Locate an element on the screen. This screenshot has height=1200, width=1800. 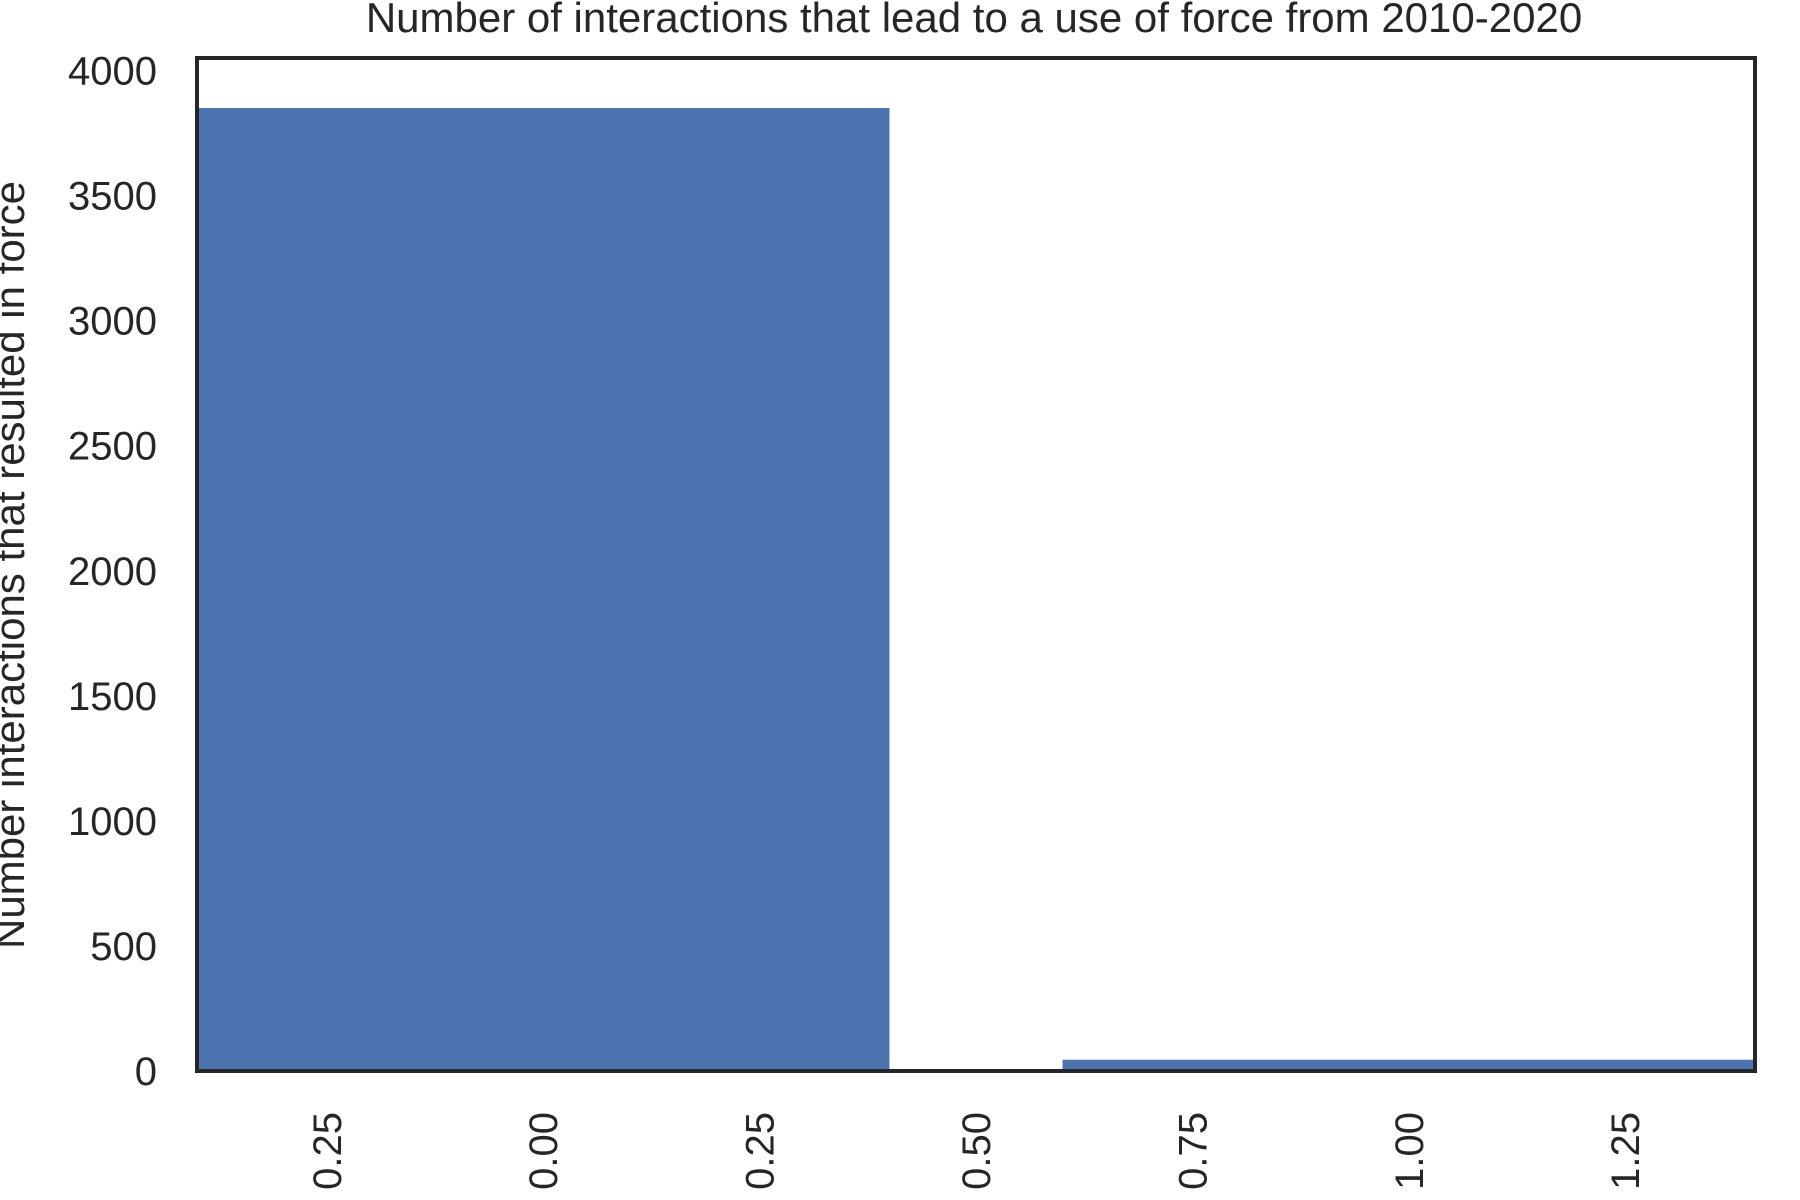
y-tick-label: 2000 is located at coordinates (112, 572).